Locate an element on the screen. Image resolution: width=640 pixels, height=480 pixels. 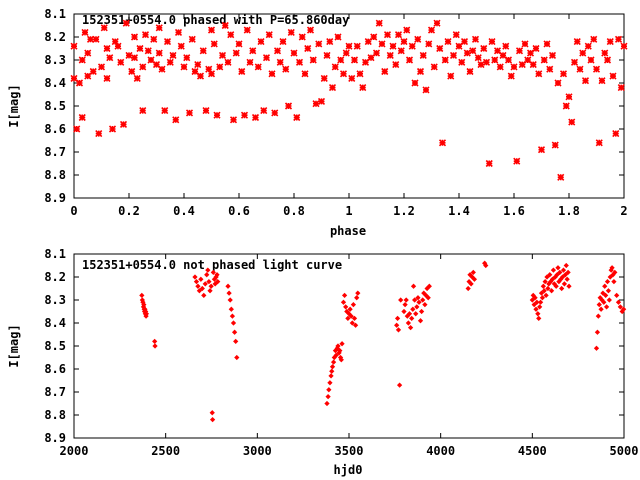
x-axis-label: phase is located at coordinates (348, 231).